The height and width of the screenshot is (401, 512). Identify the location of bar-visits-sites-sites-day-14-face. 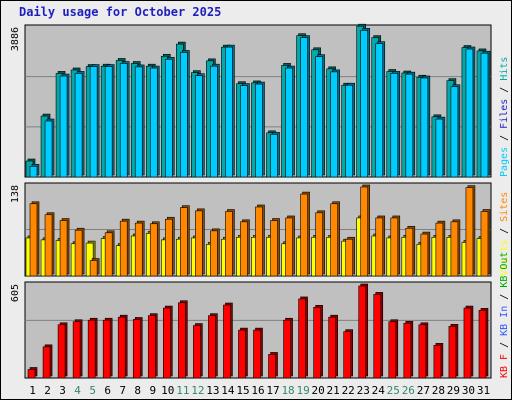
(229, 244).